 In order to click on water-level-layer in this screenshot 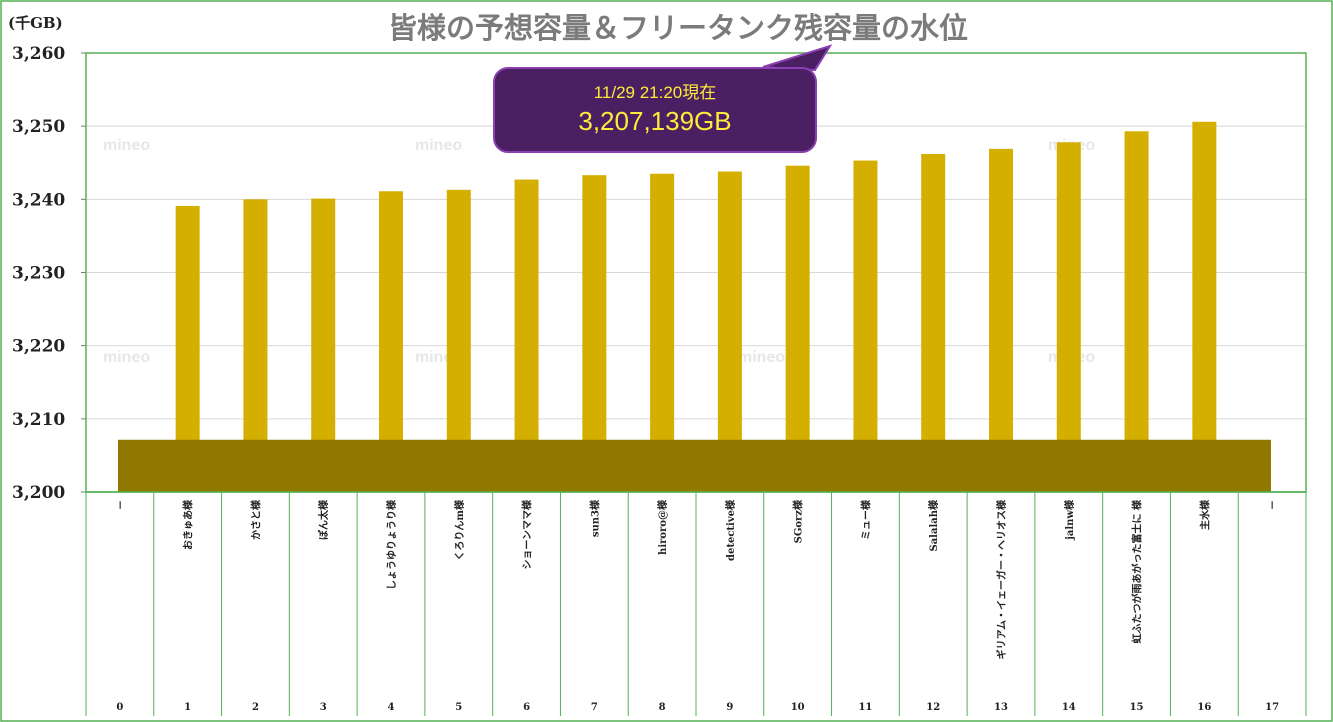, I will do `click(694, 465)`.